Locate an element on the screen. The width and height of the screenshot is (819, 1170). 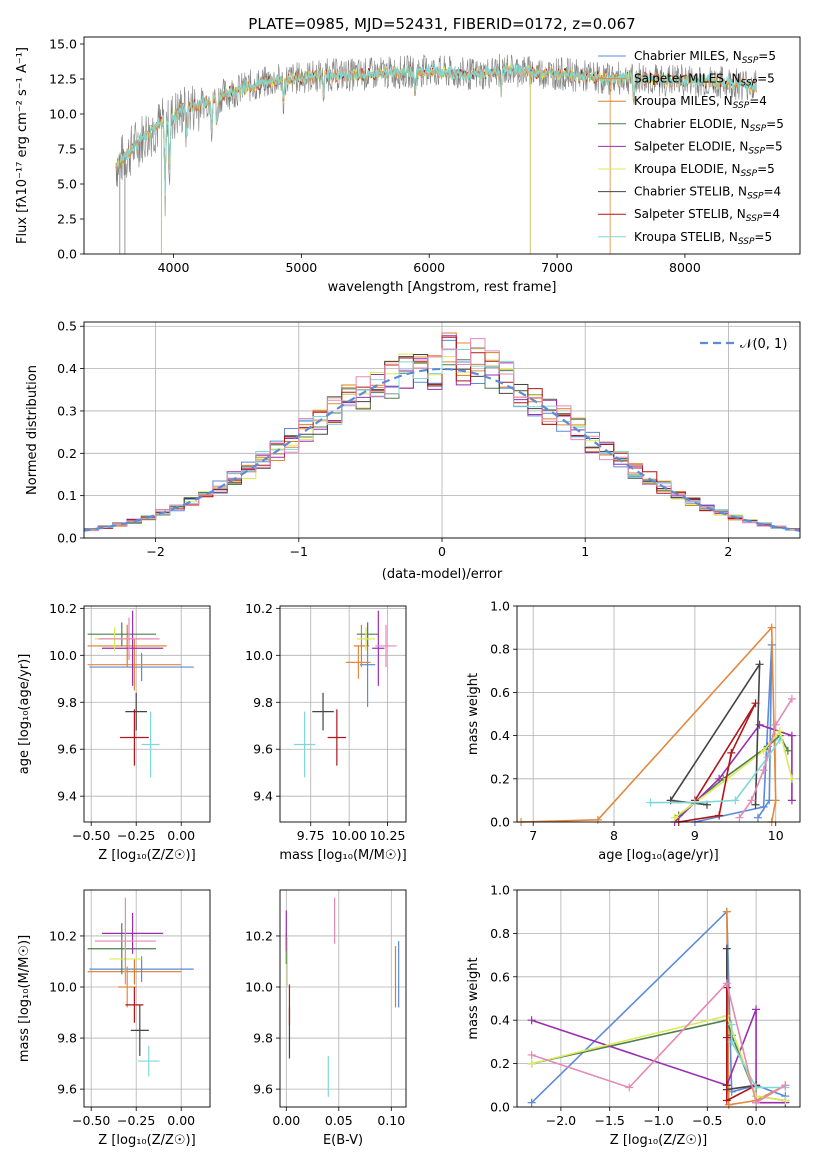
legend-label: Salpeter MILES, NSSP=5 is located at coordinates (704, 80).